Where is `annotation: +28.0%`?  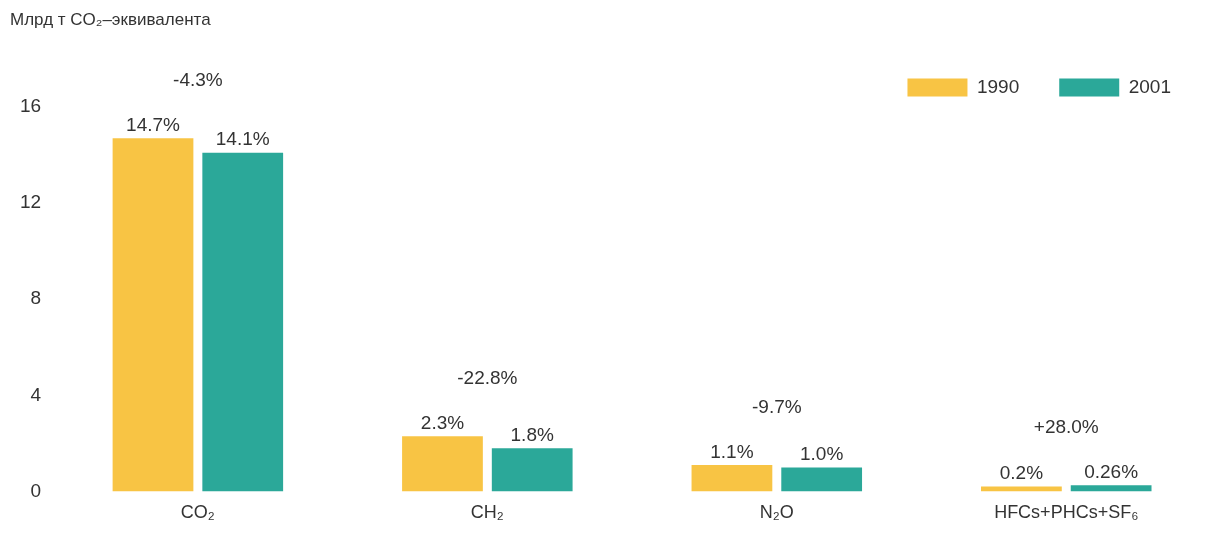 annotation: +28.0% is located at coordinates (1066, 426).